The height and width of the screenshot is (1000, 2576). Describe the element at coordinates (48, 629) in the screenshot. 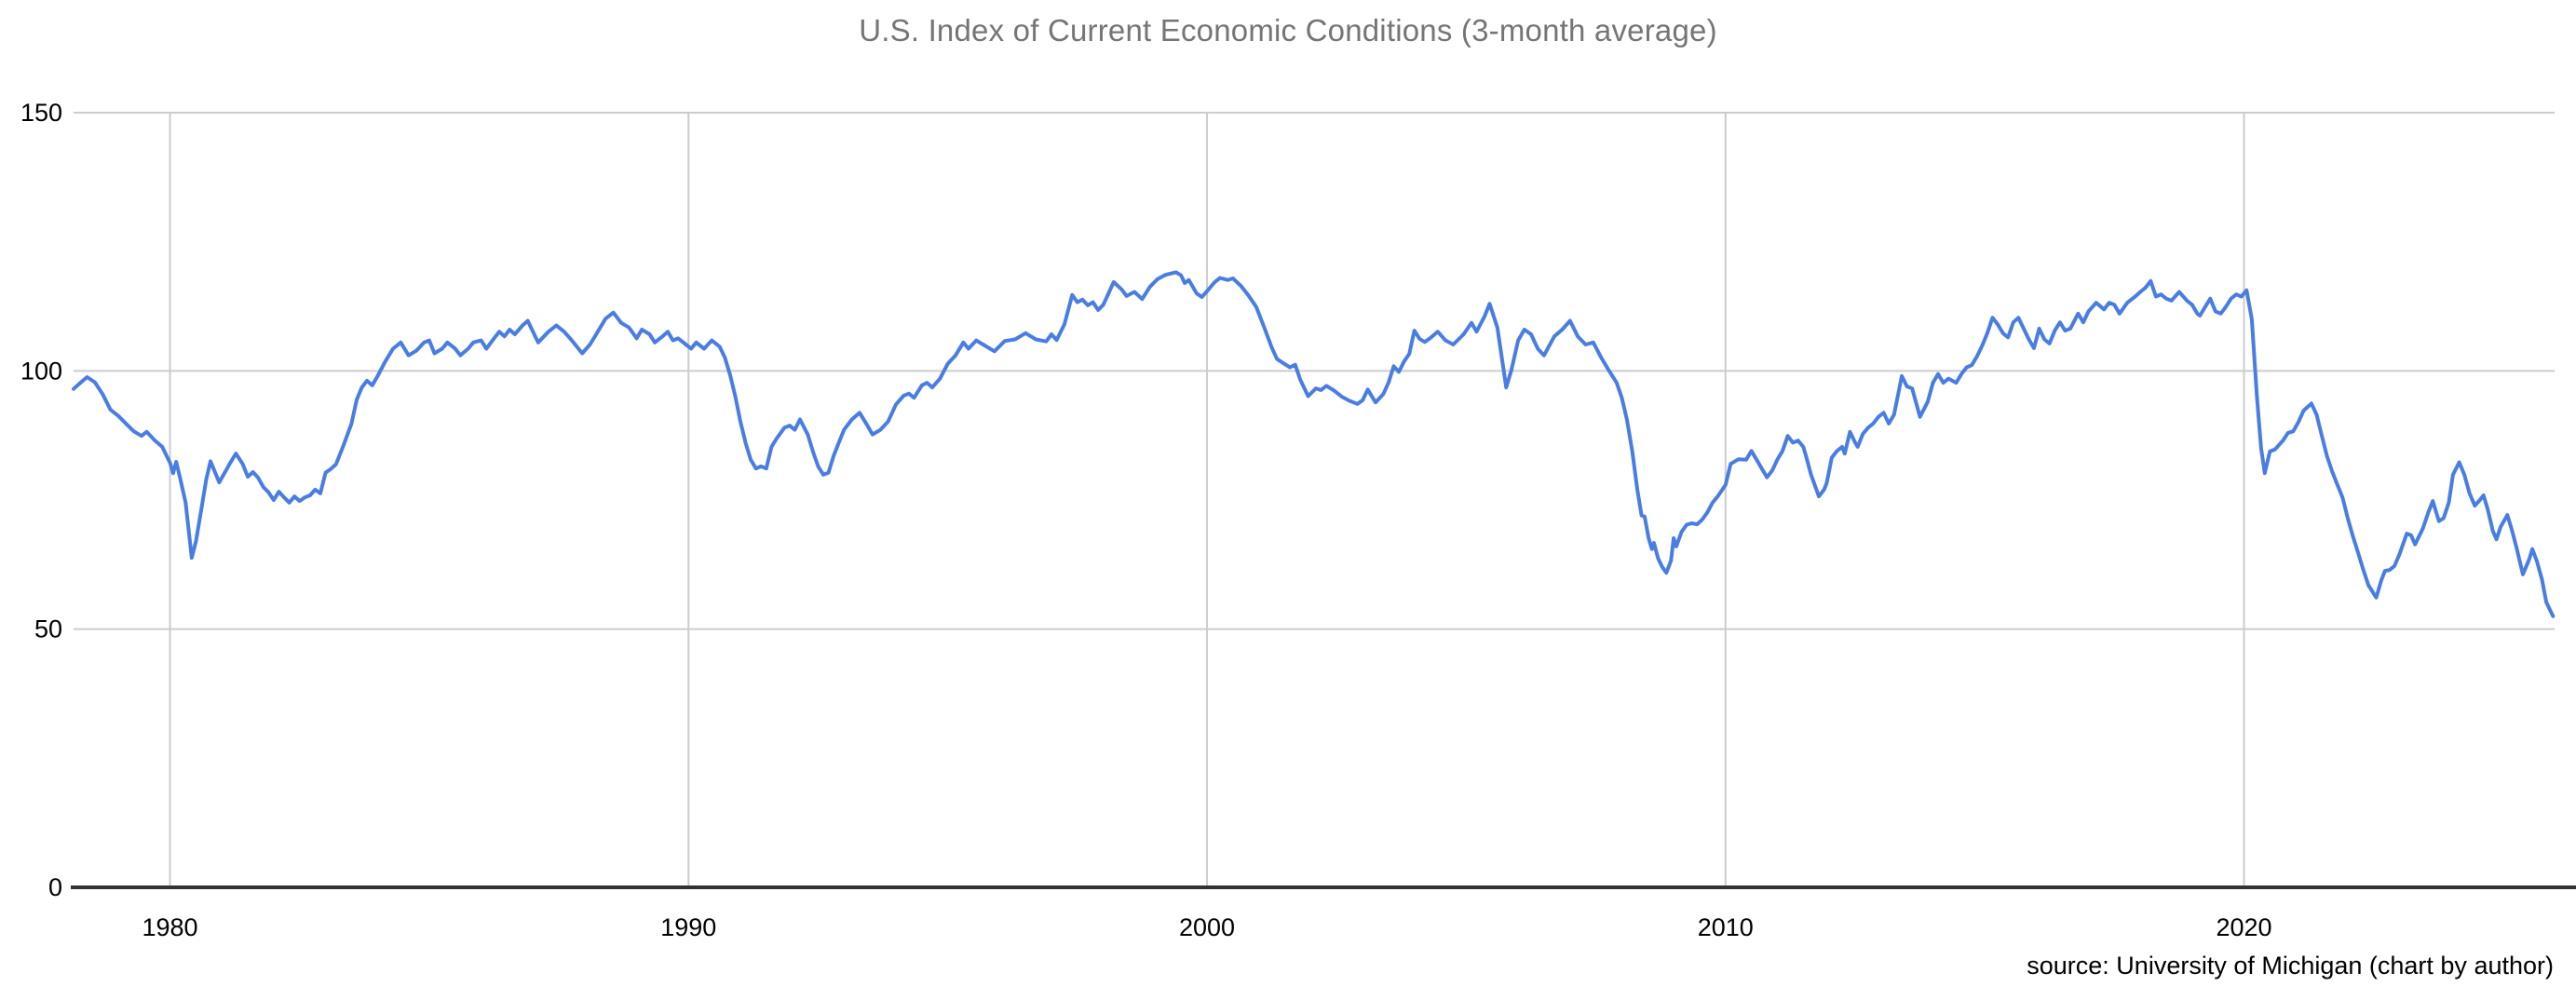

I see `y-tick-label: 50` at that location.